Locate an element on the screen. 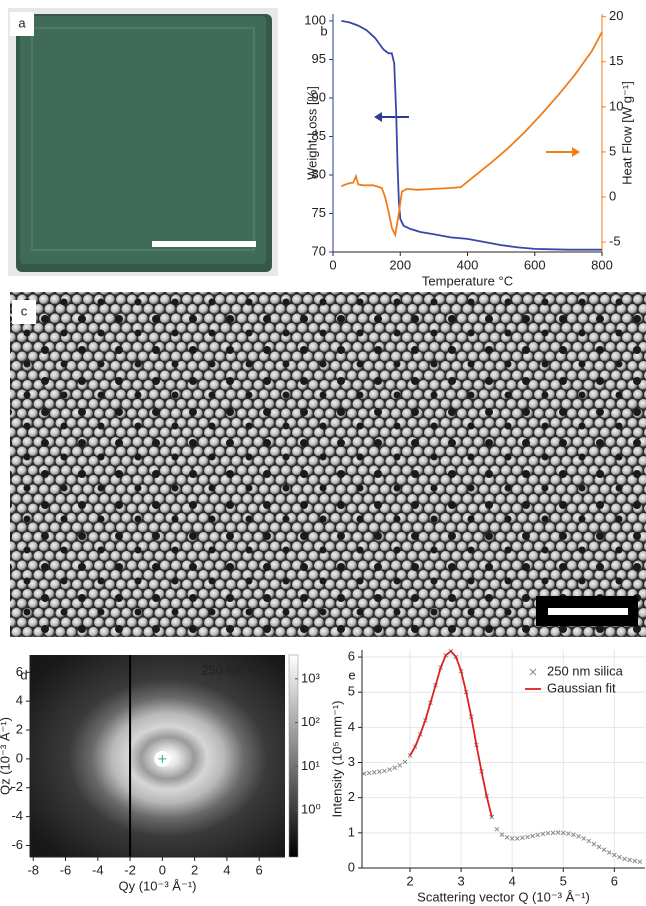  y2-tick-label: -5 is located at coordinates (615, 241).